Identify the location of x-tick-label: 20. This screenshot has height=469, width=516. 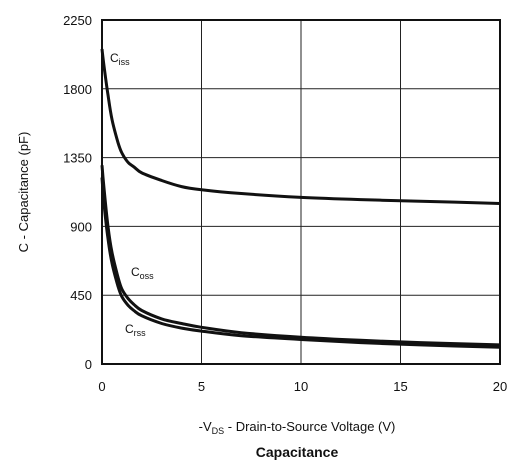
(500, 386).